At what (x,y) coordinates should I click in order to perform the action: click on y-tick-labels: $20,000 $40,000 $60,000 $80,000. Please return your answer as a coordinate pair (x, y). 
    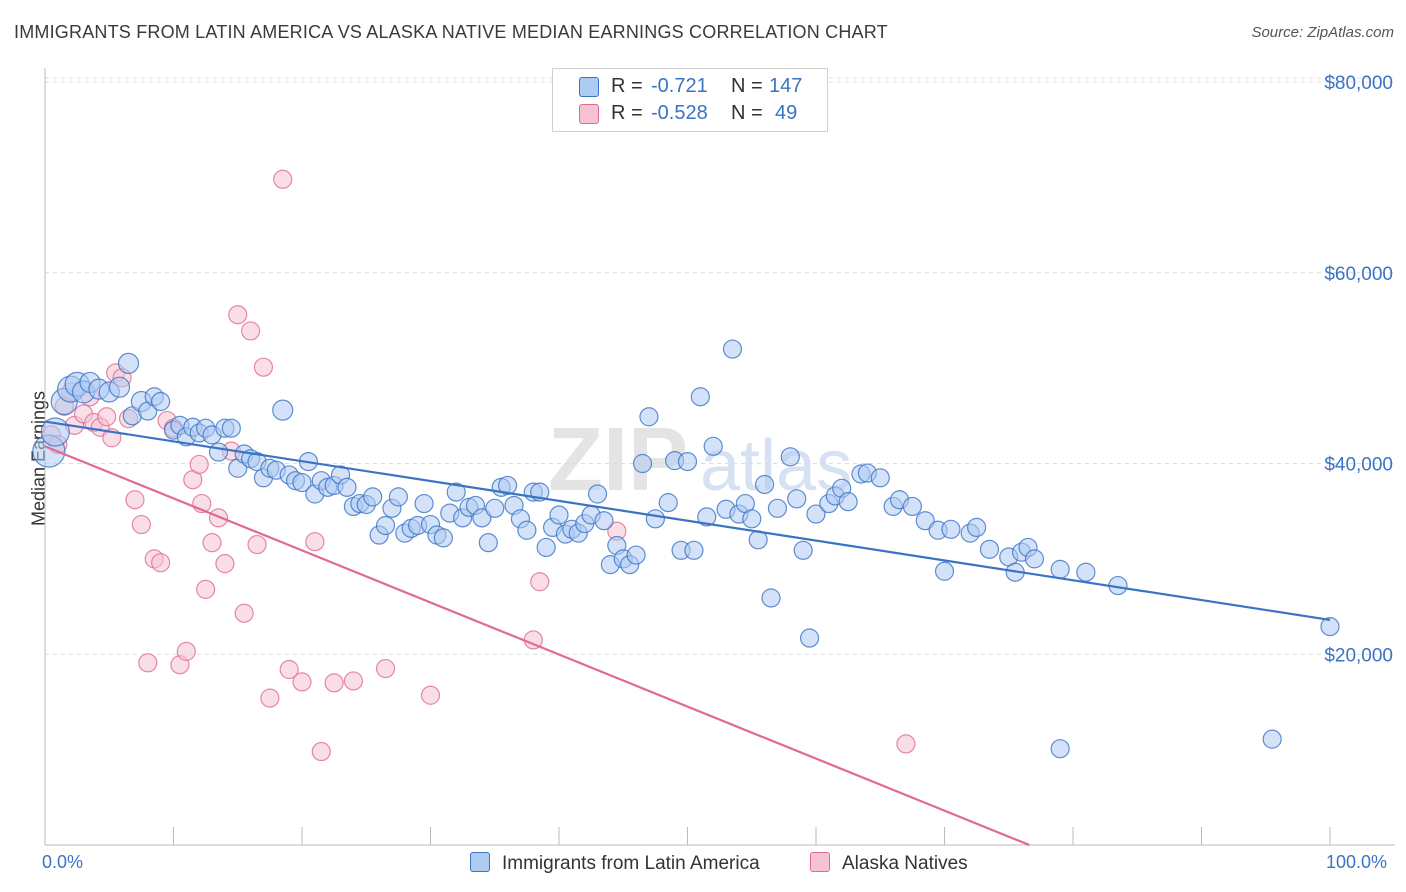
    Looking at the image, I should click on (1358, 369).